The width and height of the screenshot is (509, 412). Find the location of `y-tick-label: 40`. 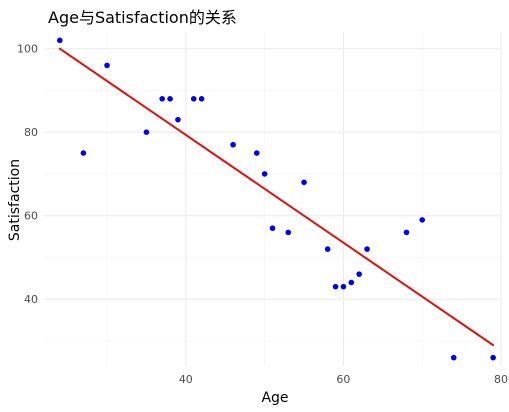

y-tick-label: 40 is located at coordinates (31, 299).